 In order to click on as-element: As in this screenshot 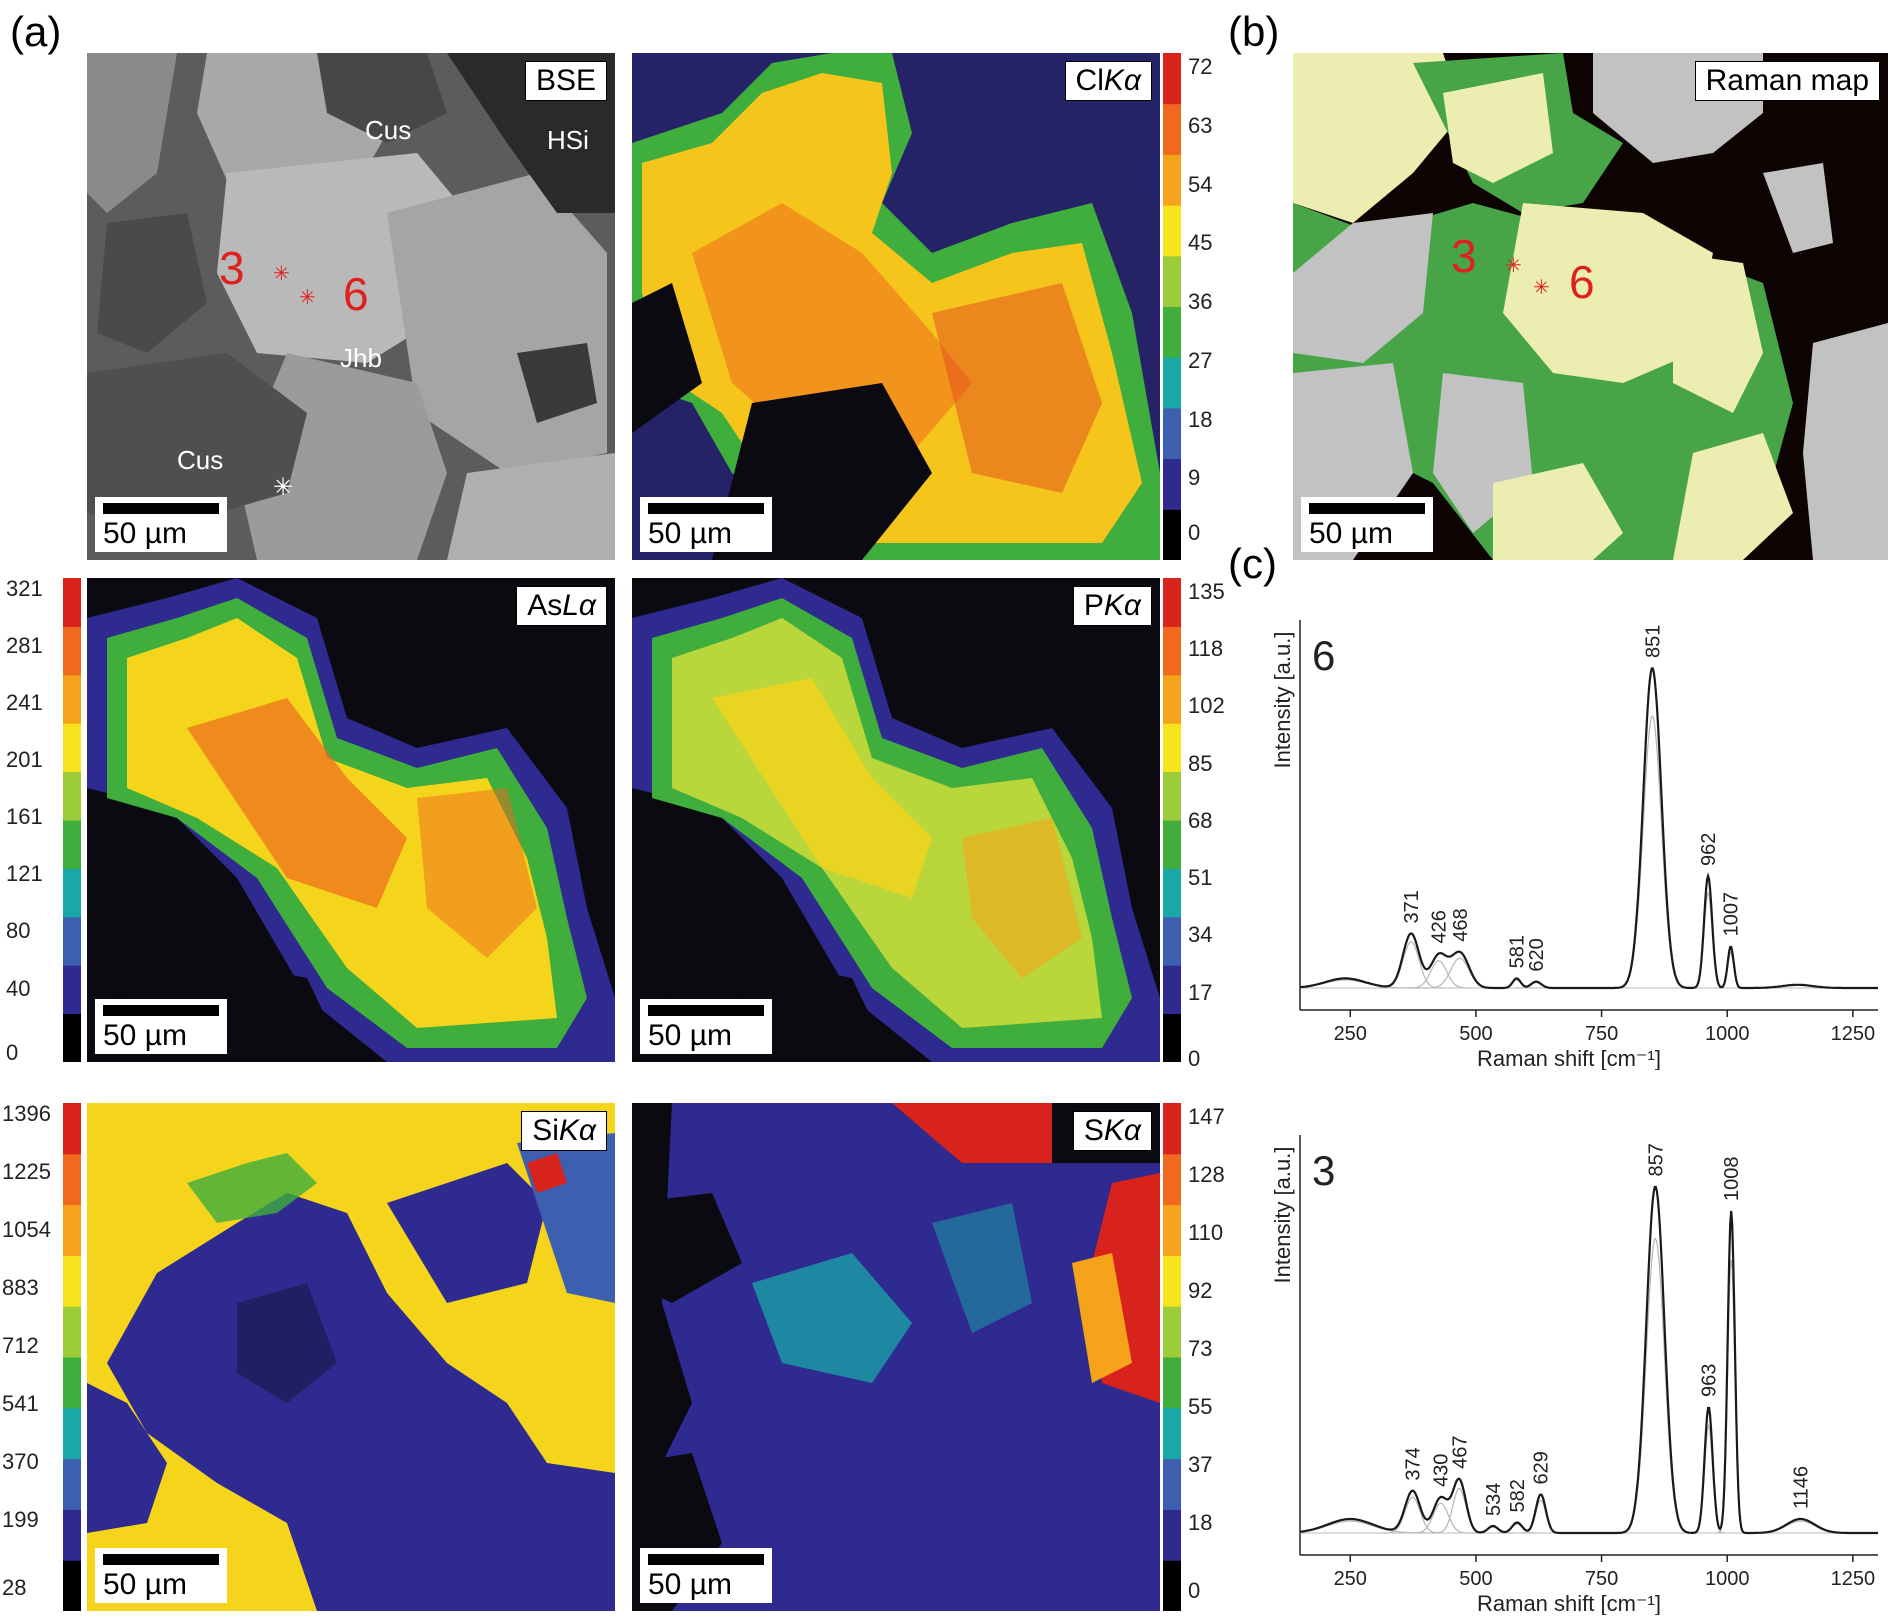, I will do `click(545, 605)`.